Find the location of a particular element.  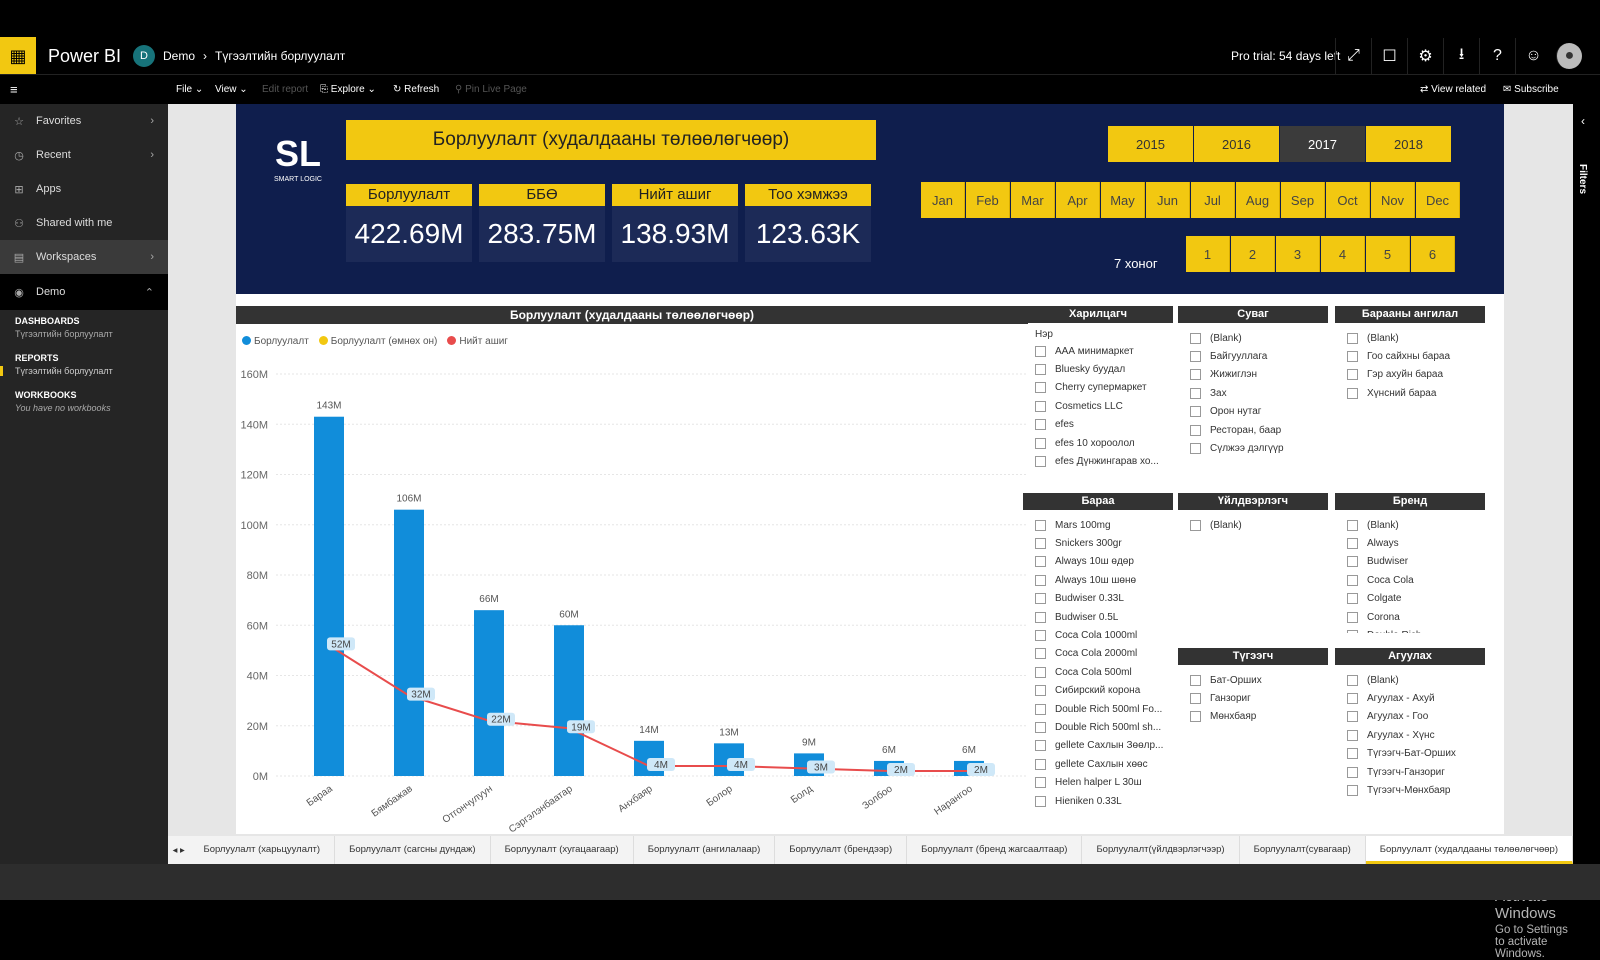

slicer-option: Helen halper L 30ш is located at coordinates (1098, 782).